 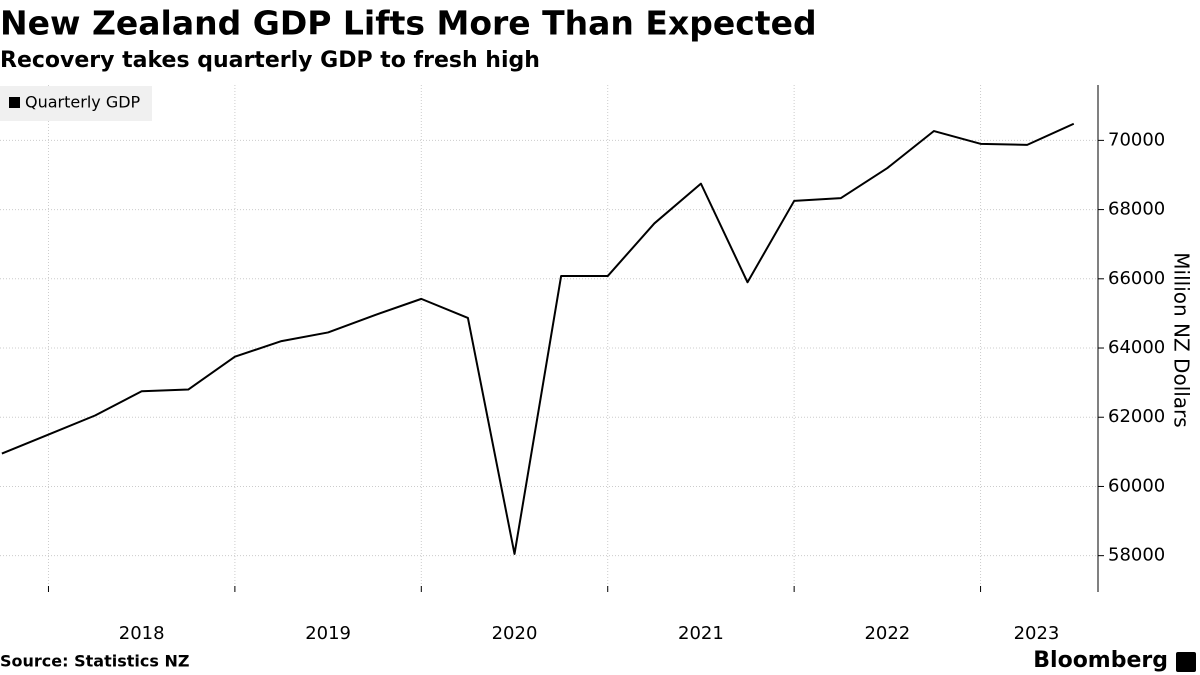 I want to click on y-tick-label: 58000, so click(x=1136, y=555).